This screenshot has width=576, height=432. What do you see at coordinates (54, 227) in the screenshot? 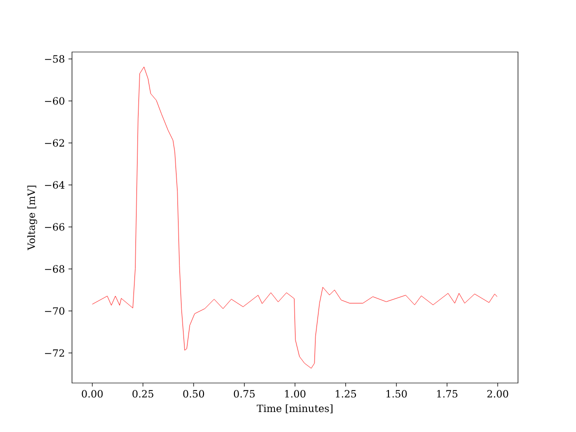
I see `y-tick-label: −66` at bounding box center [54, 227].